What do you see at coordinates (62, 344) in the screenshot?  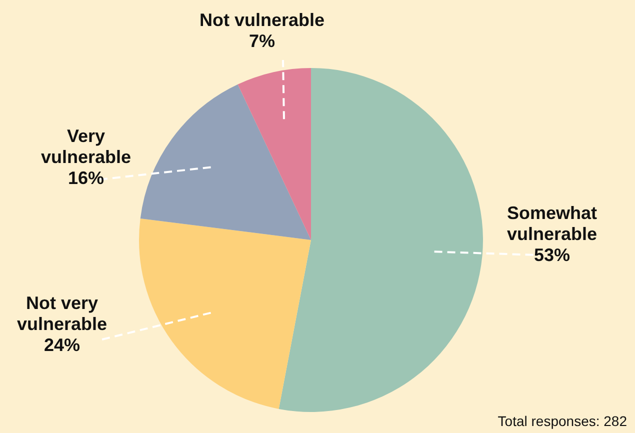 I see `data-label: 24%` at bounding box center [62, 344].